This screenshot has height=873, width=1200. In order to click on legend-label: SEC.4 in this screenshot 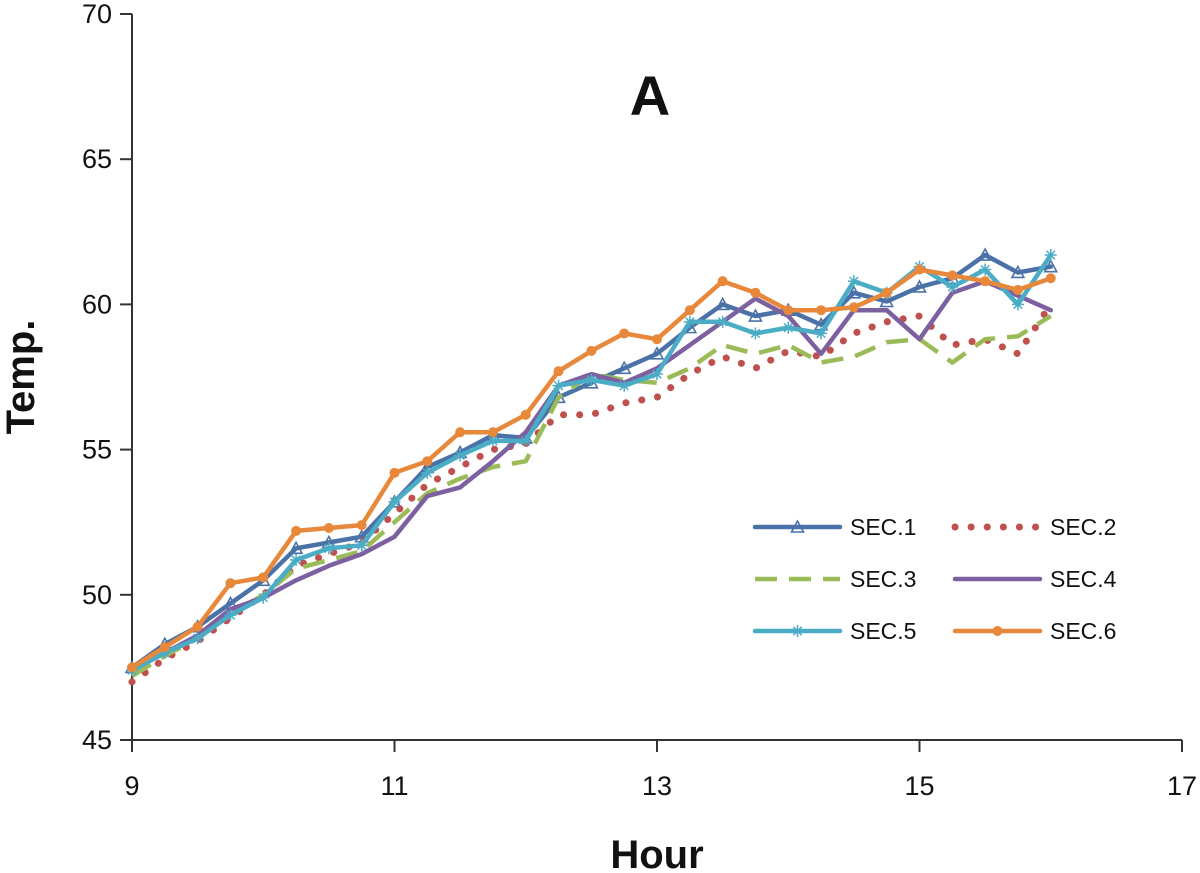, I will do `click(1083, 579)`.